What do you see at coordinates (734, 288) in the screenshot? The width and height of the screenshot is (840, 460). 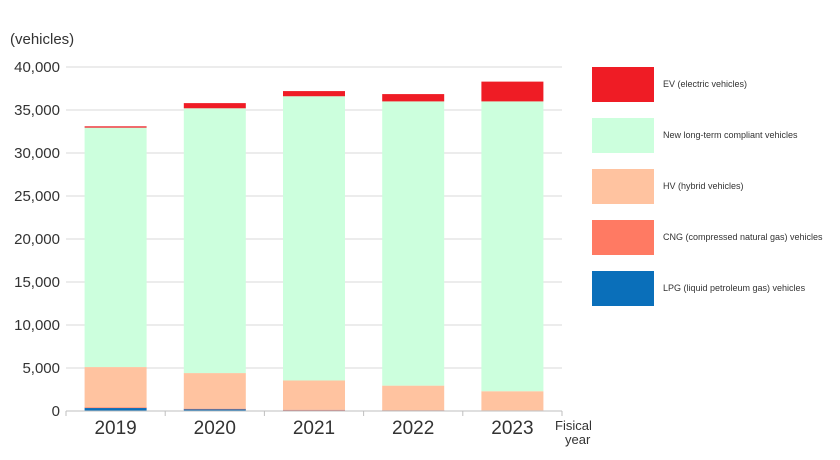 I see `legend-label: LPG (liquid petroleum gas) vehicles` at bounding box center [734, 288].